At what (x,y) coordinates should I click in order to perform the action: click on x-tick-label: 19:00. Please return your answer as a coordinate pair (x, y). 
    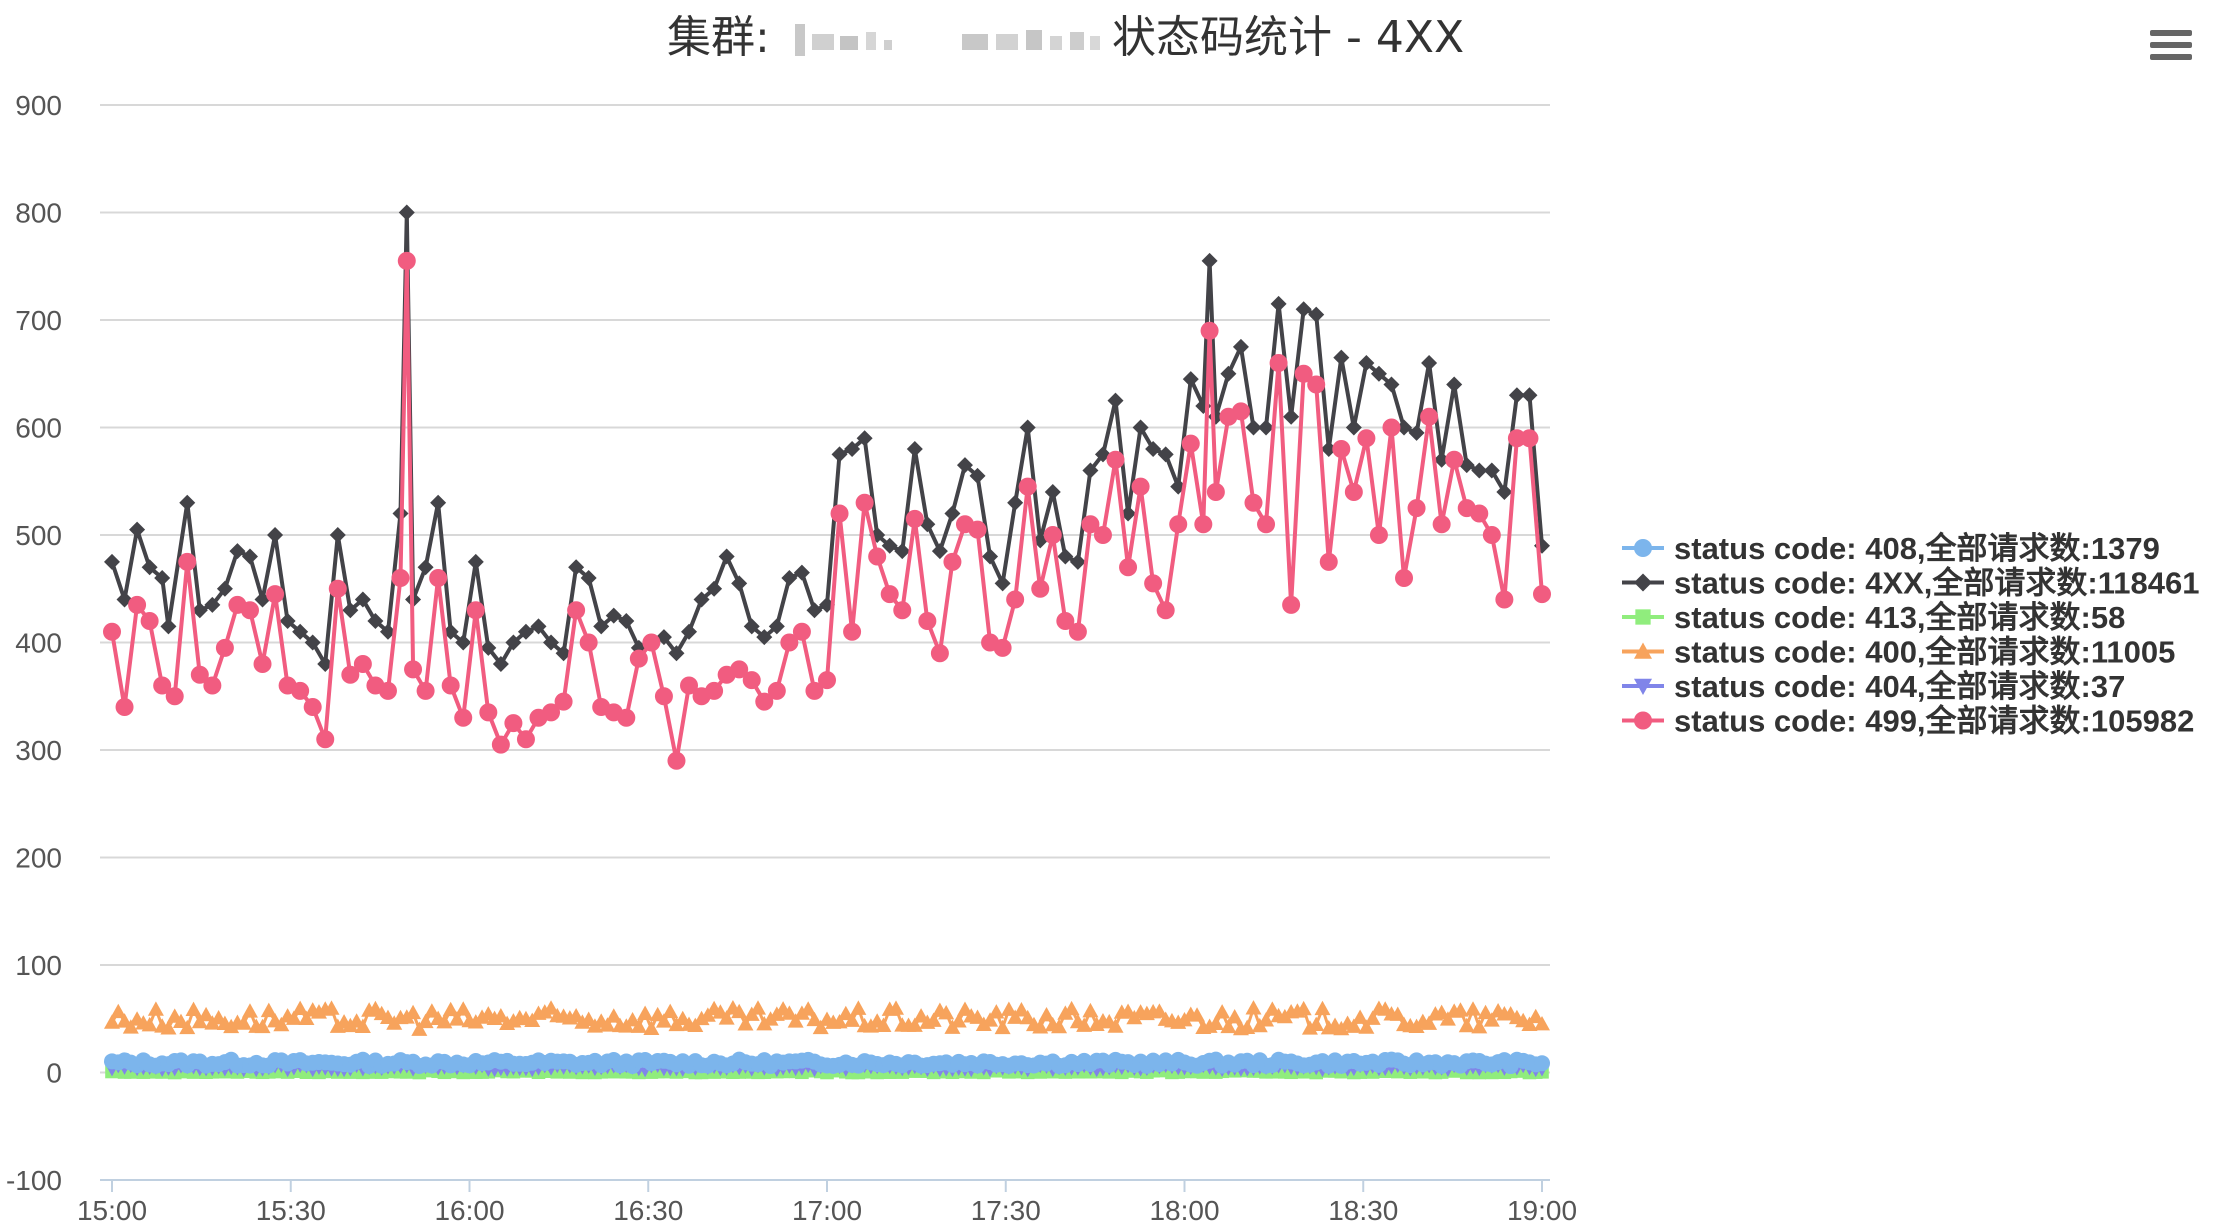
    Looking at the image, I should click on (1542, 1210).